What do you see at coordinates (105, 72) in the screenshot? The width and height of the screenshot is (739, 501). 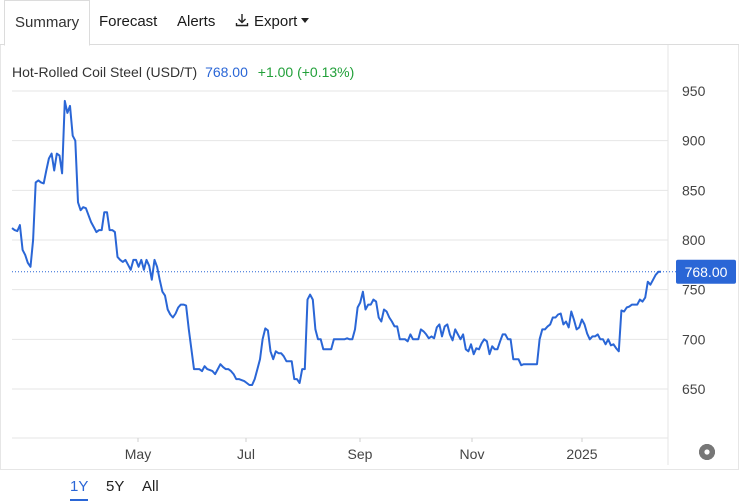 I see `legend-name: Hot-Rolled Coil Steel (USD/T)` at bounding box center [105, 72].